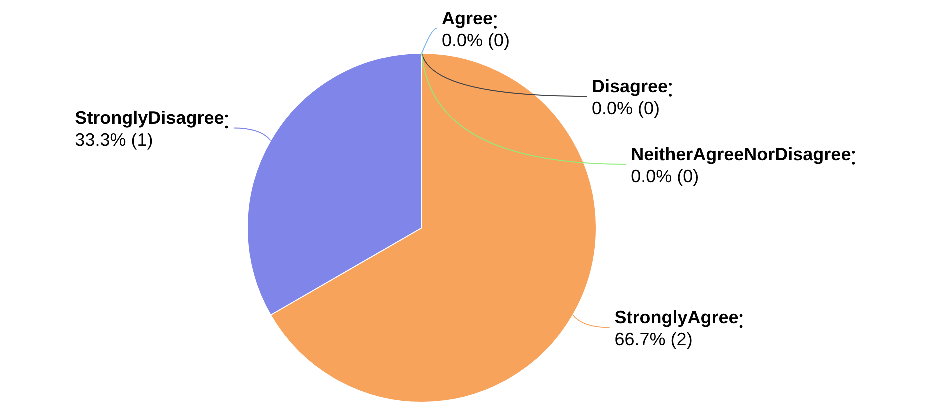 This screenshot has width=943, height=405. I want to click on category-label: NeitherAgreeNorDisagree, so click(741, 154).